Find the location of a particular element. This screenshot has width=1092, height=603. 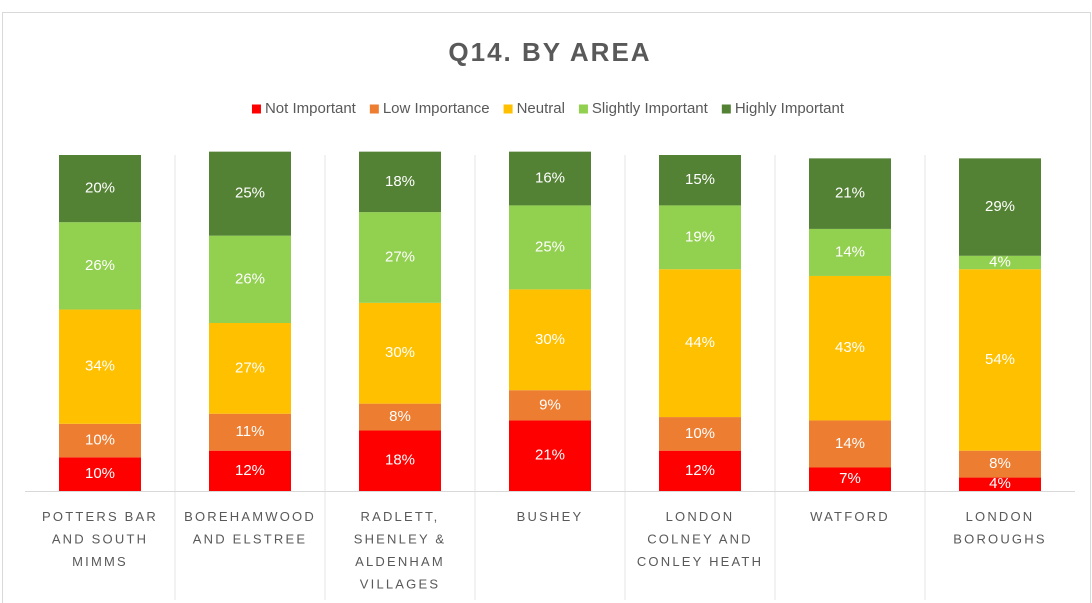

data-label: 43% is located at coordinates (850, 347).